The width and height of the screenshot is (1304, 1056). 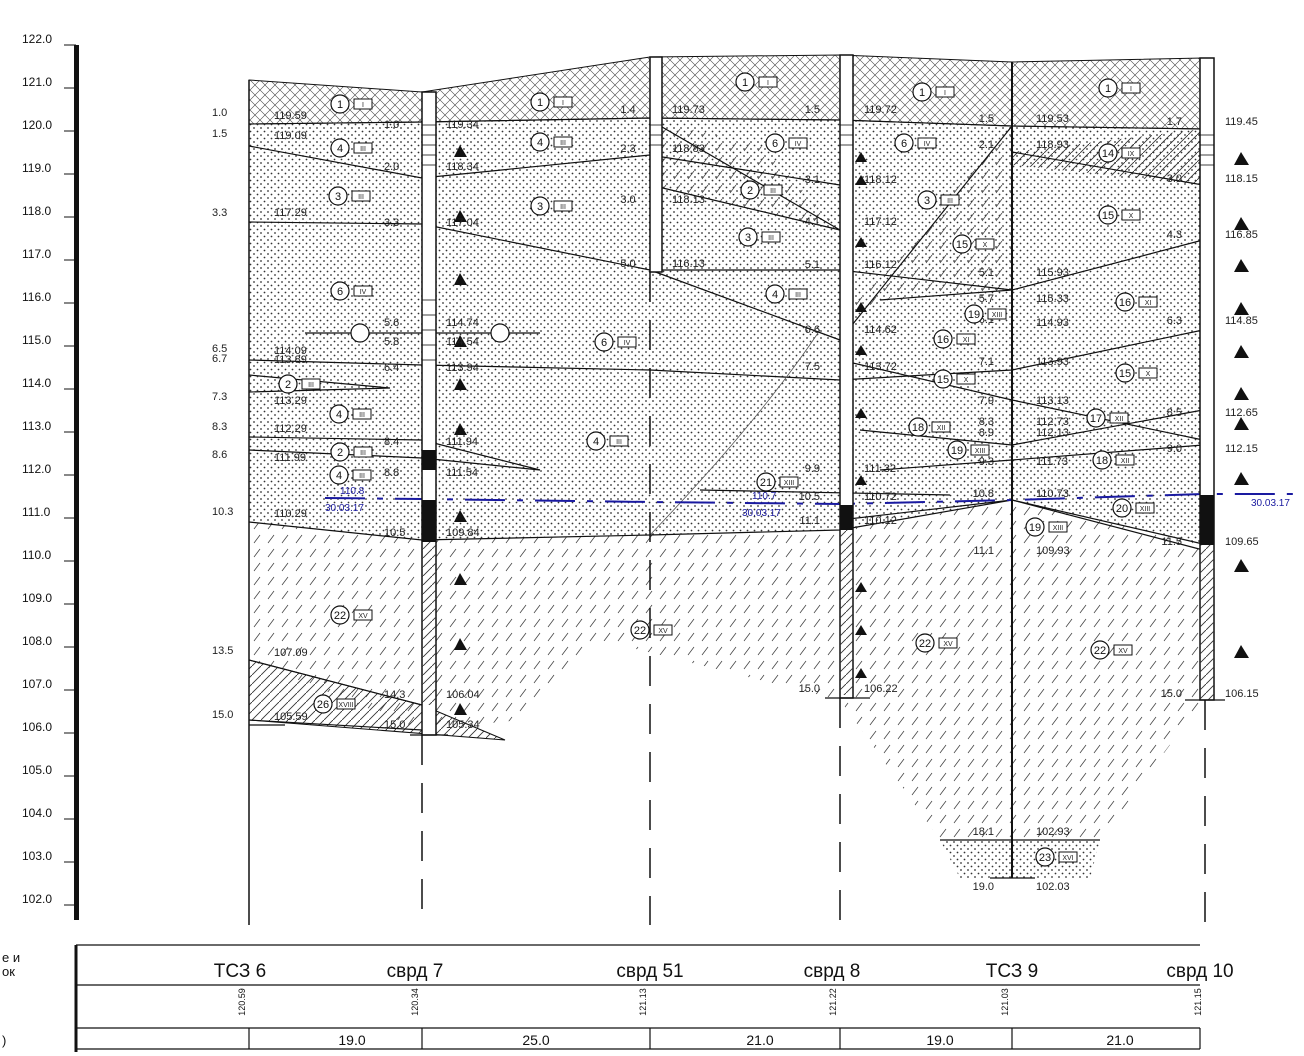 I want to click on depth-label: 6.5, so click(x=219, y=349).